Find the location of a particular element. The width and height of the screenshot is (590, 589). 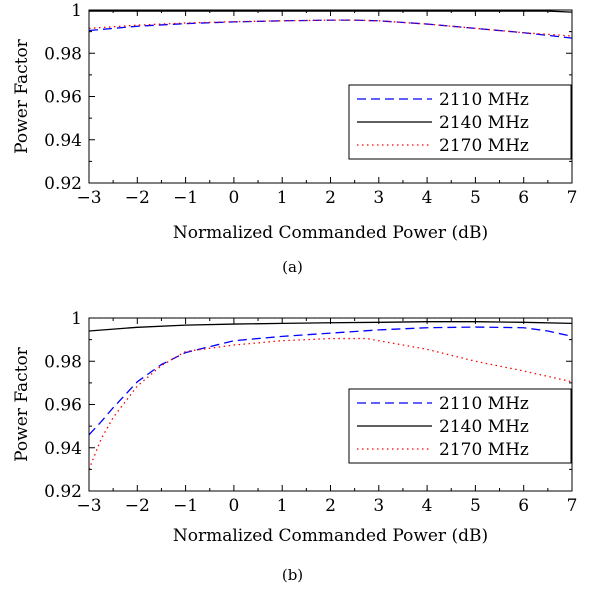

figure-caption: (b) is located at coordinates (292, 575).